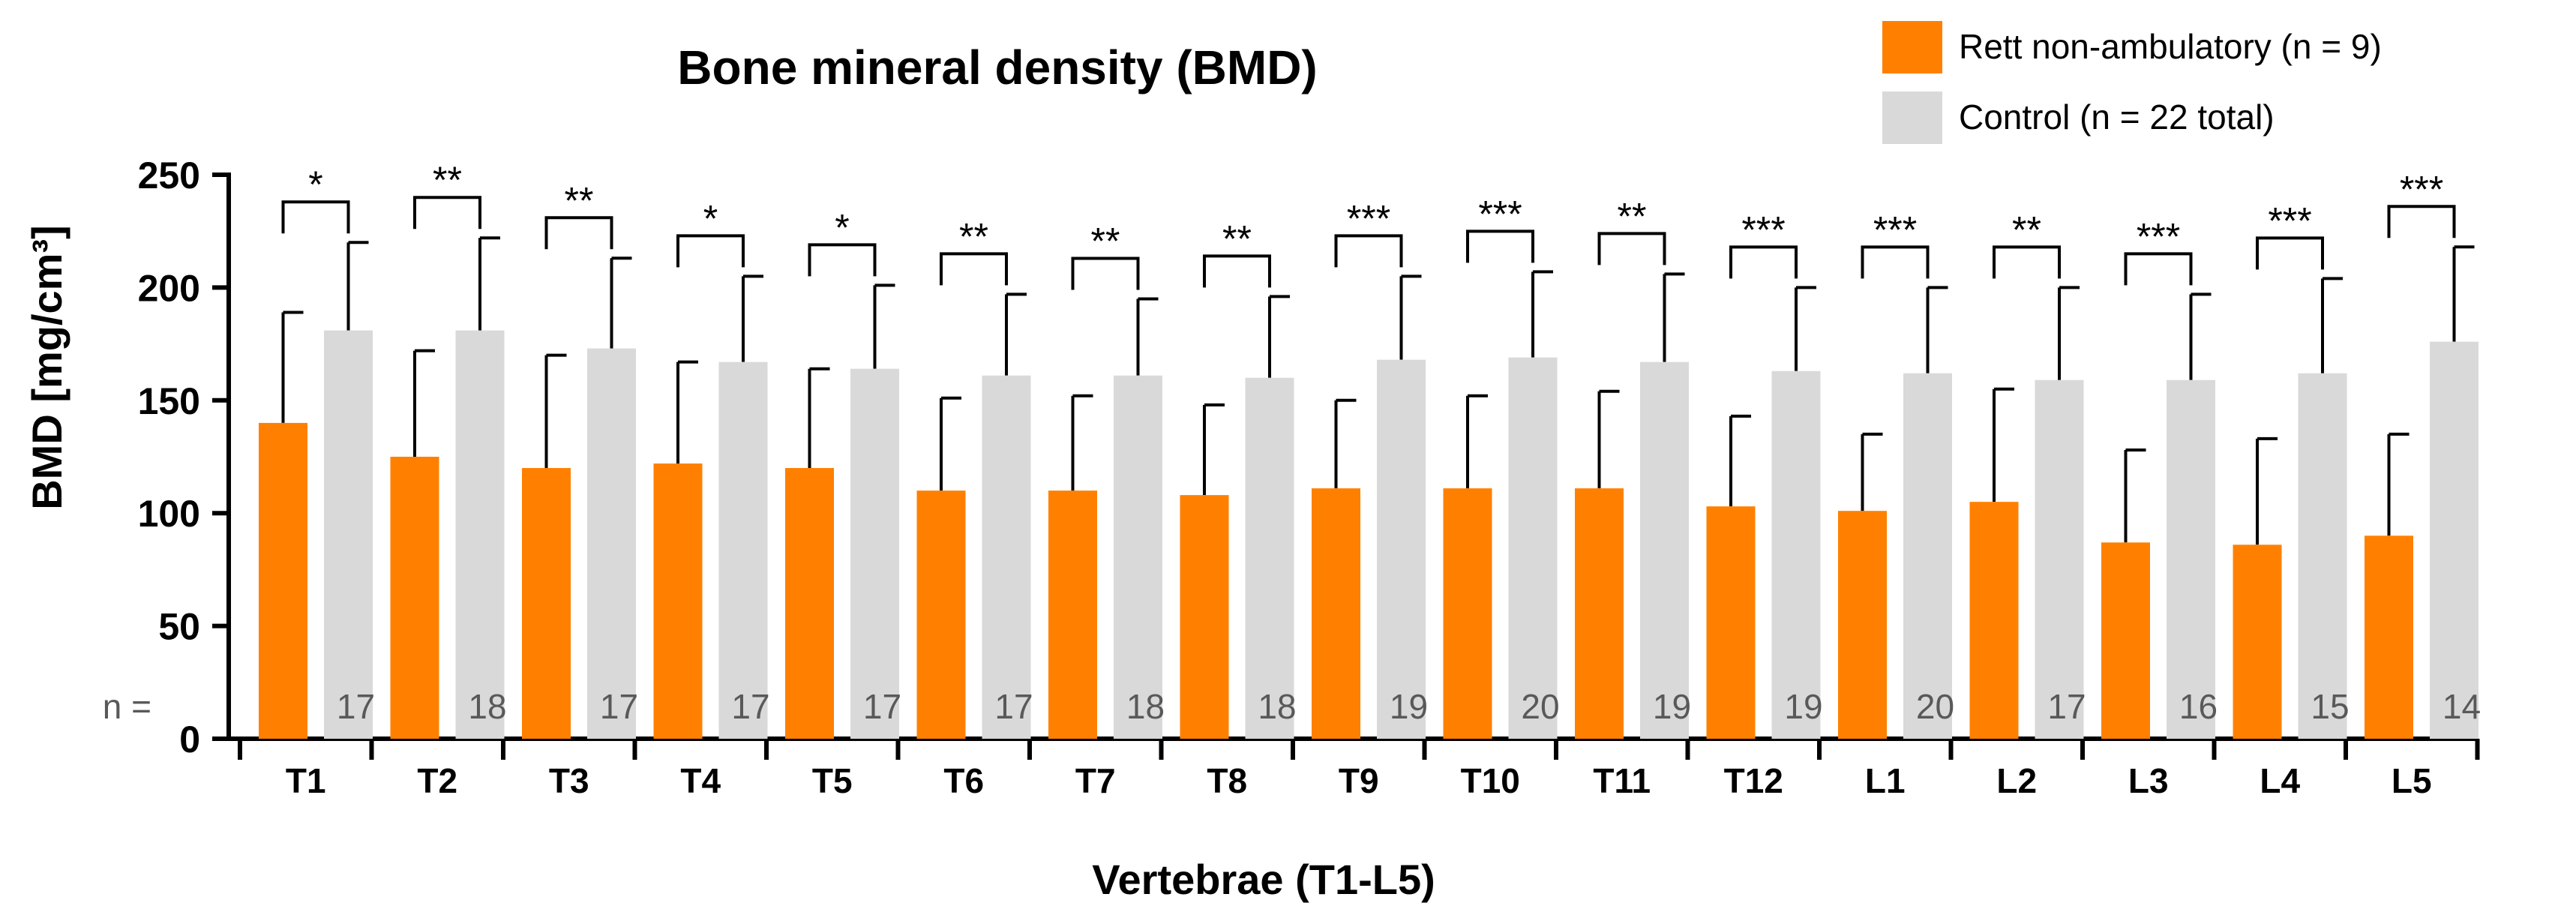  I want to click on x-tick-label: T9, so click(1359, 780).